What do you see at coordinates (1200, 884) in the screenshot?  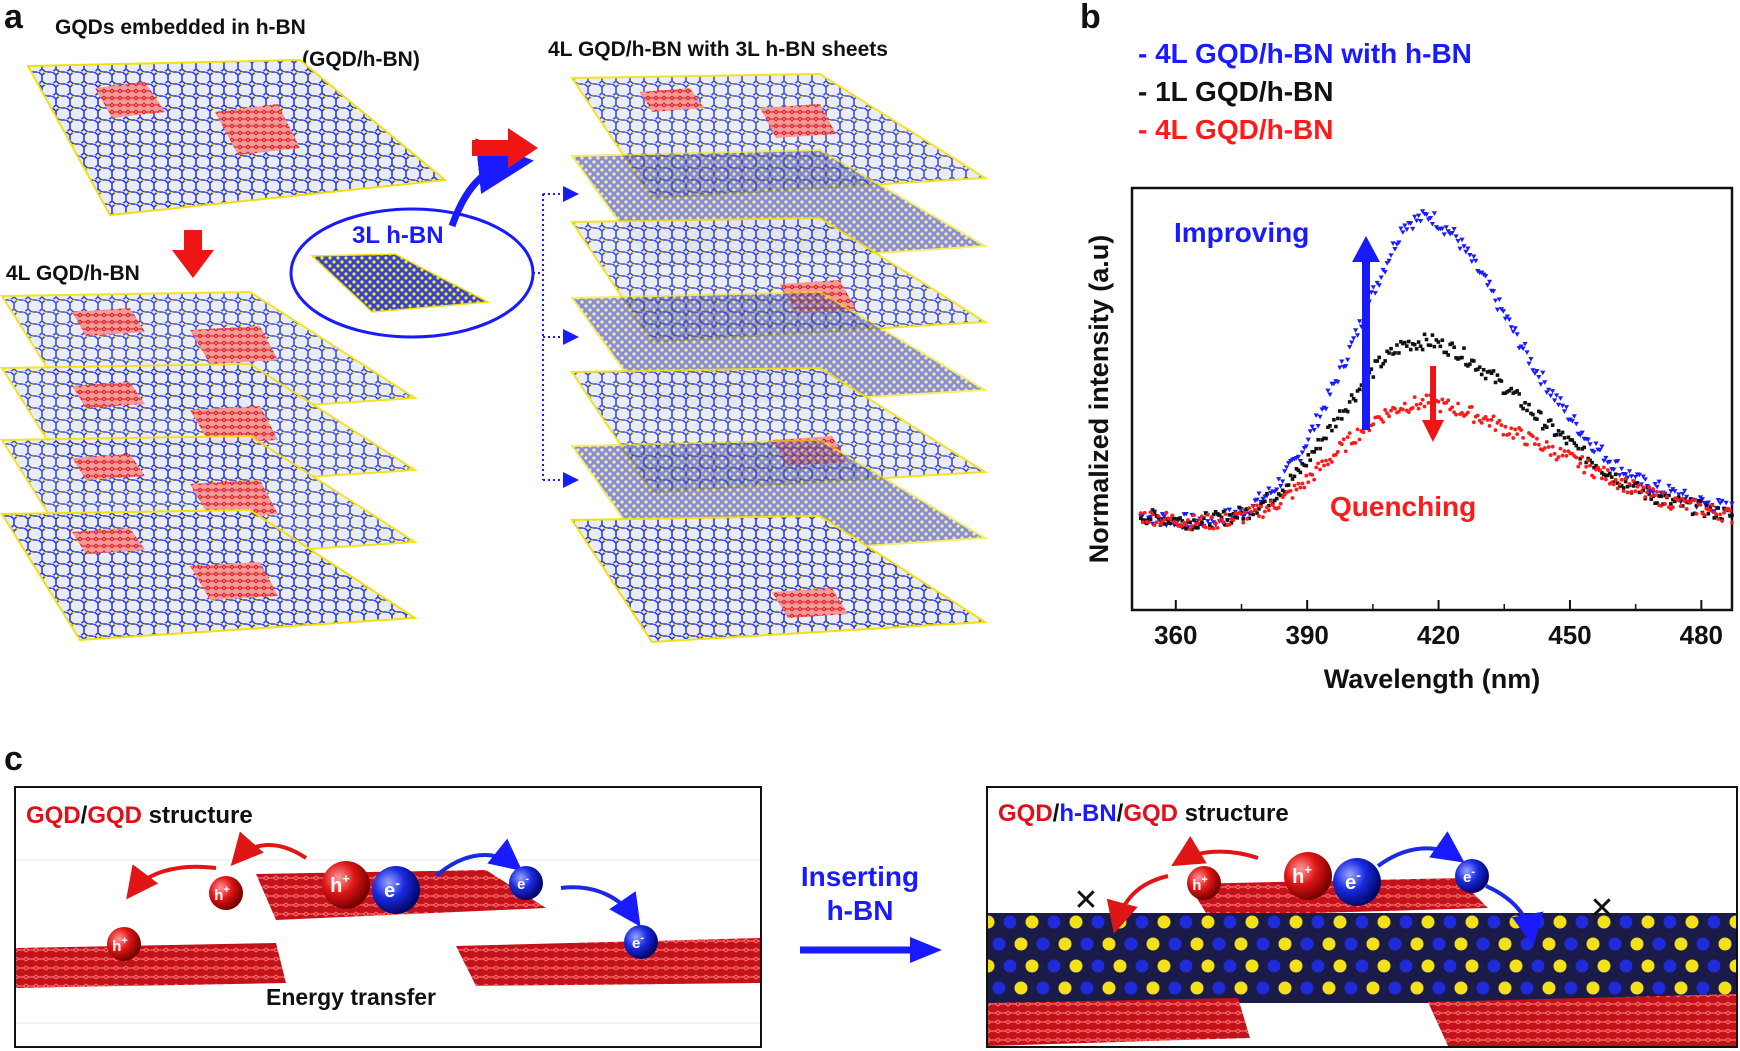 I see `svg-text: h+` at bounding box center [1200, 884].